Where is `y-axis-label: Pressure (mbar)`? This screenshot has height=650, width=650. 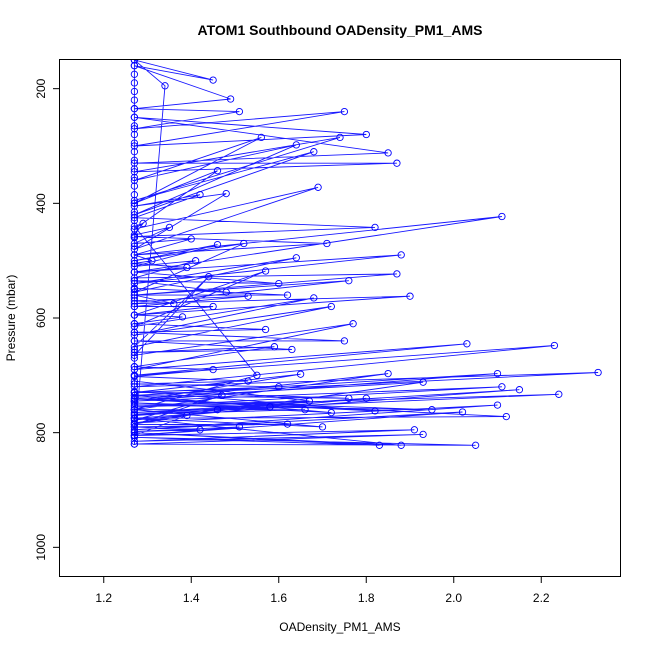 y-axis-label: Pressure (mbar) is located at coordinates (11, 318).